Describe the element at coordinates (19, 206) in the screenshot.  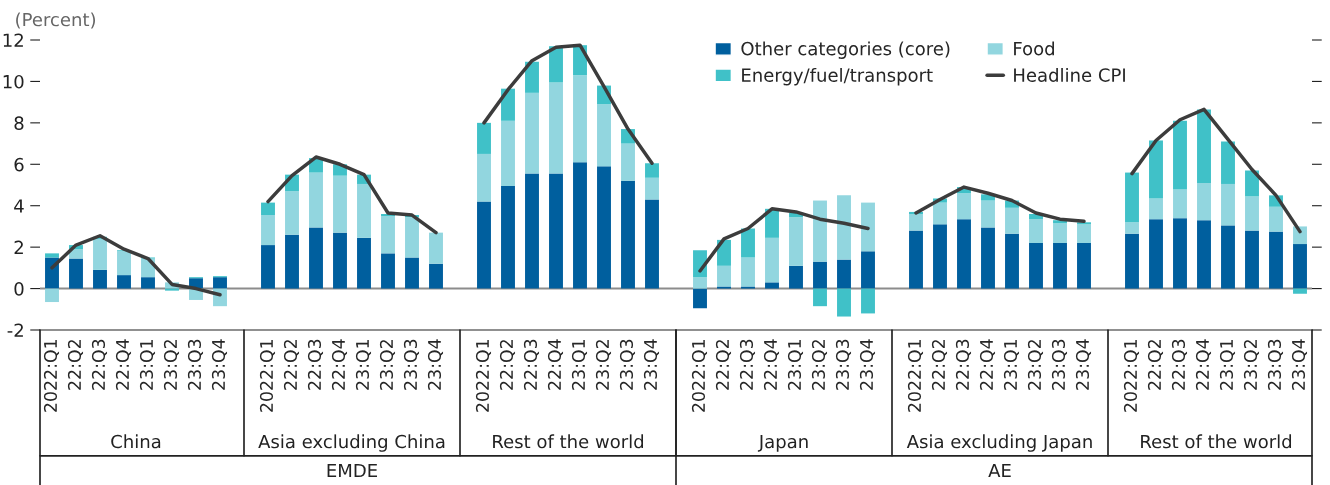
I see `y-tick-label: 4` at that location.